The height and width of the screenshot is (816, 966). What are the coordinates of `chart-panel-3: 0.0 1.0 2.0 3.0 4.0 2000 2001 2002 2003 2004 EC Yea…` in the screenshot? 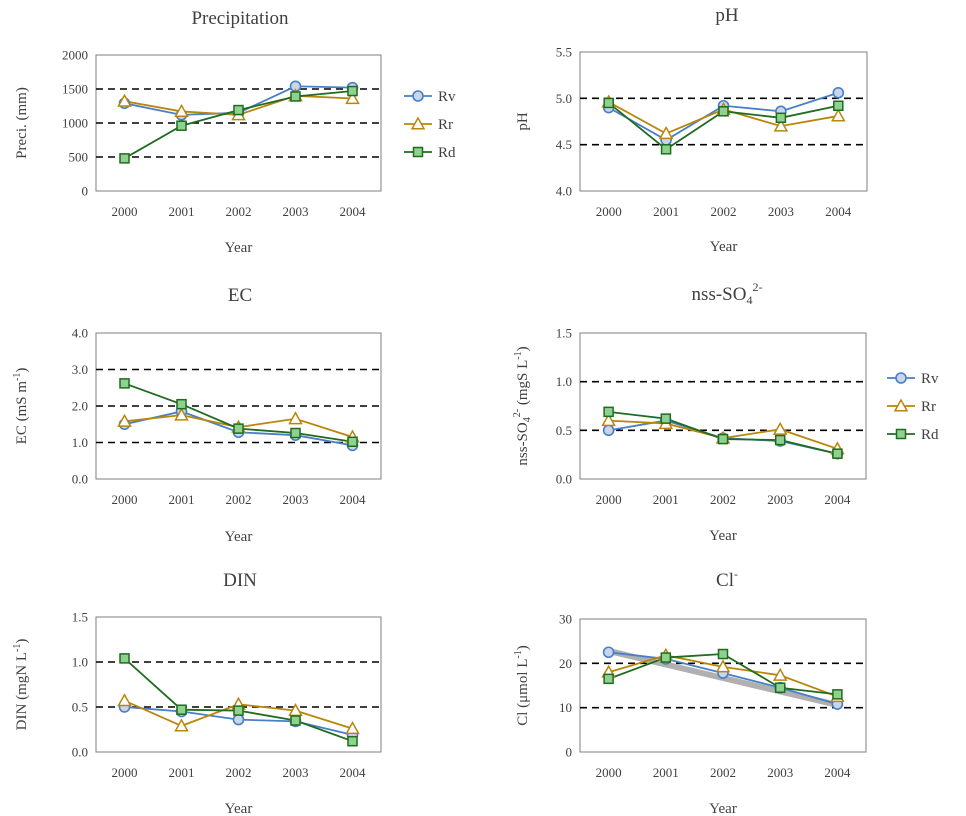 It's located at (197, 415).